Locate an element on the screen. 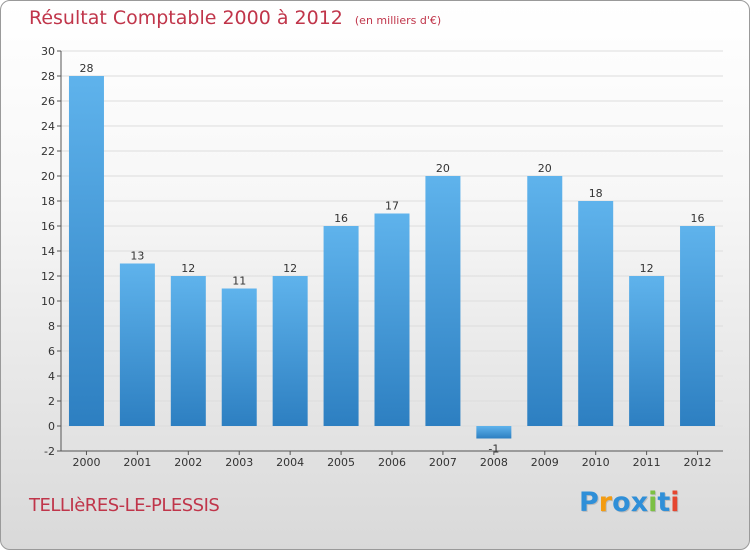 This screenshot has height=550, width=750. chart-subtitle: (en milliers d'€) is located at coordinates (398, 20).